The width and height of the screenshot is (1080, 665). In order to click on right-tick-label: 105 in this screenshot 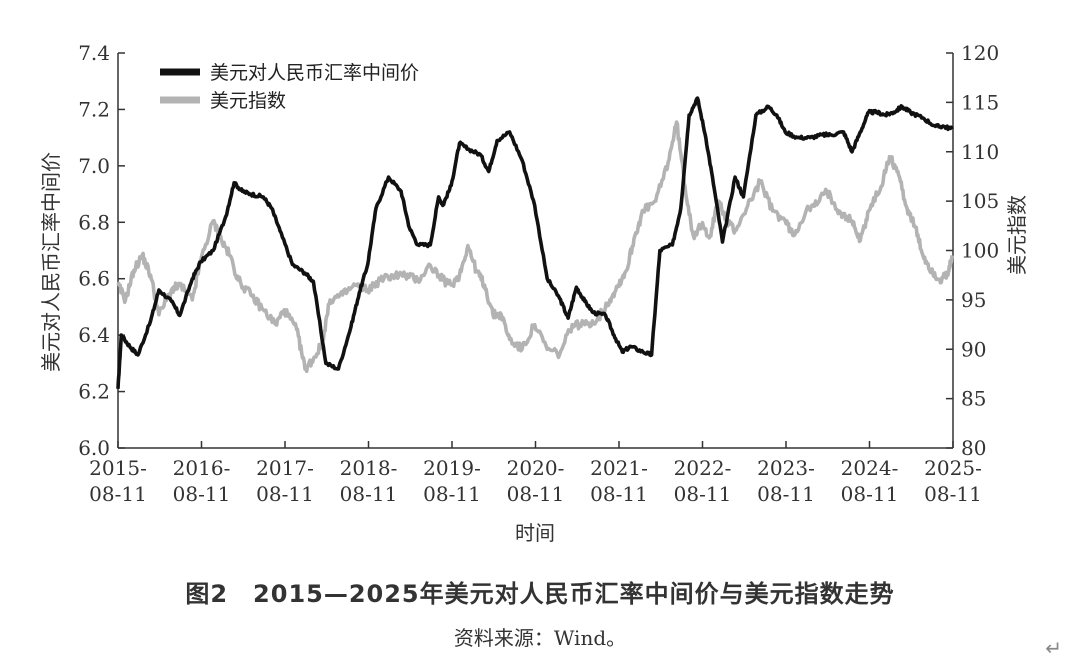, I will do `click(980, 201)`.